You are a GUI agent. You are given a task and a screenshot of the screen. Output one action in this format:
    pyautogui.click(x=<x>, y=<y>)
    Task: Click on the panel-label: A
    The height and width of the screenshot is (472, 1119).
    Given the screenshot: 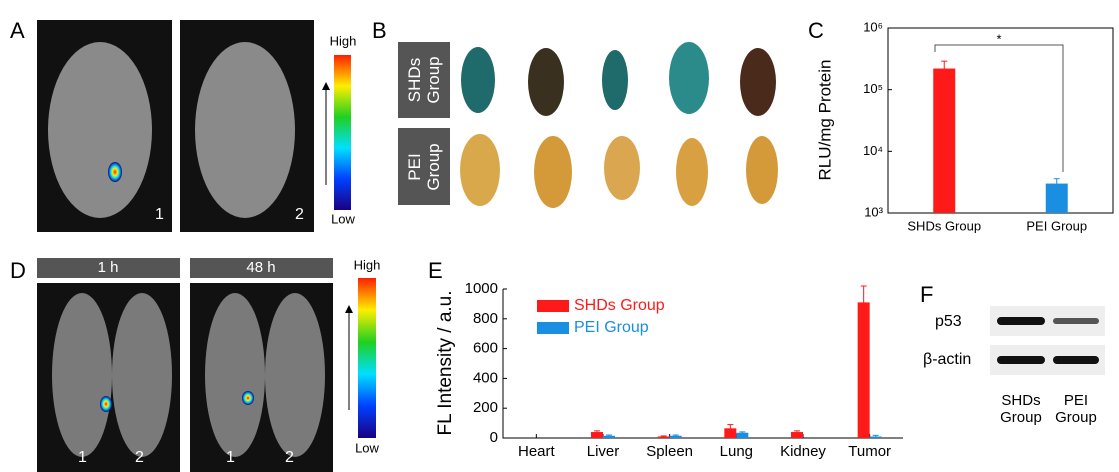 What is the action you would take?
    pyautogui.click(x=17, y=30)
    